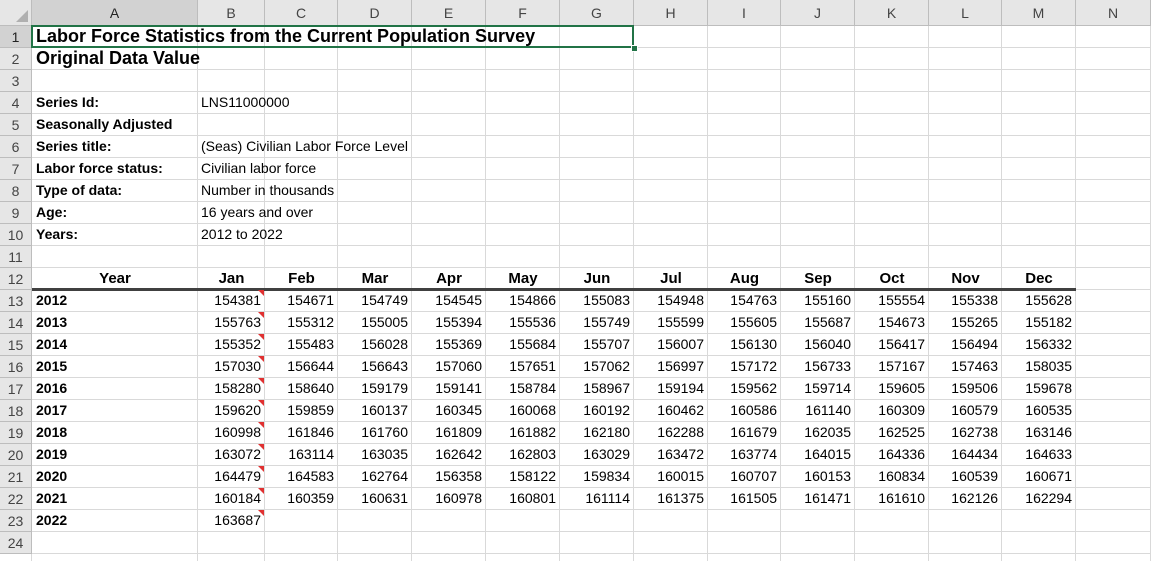 The width and height of the screenshot is (1151, 561). What do you see at coordinates (901, 454) in the screenshot?
I see `table-cell: 164336` at bounding box center [901, 454].